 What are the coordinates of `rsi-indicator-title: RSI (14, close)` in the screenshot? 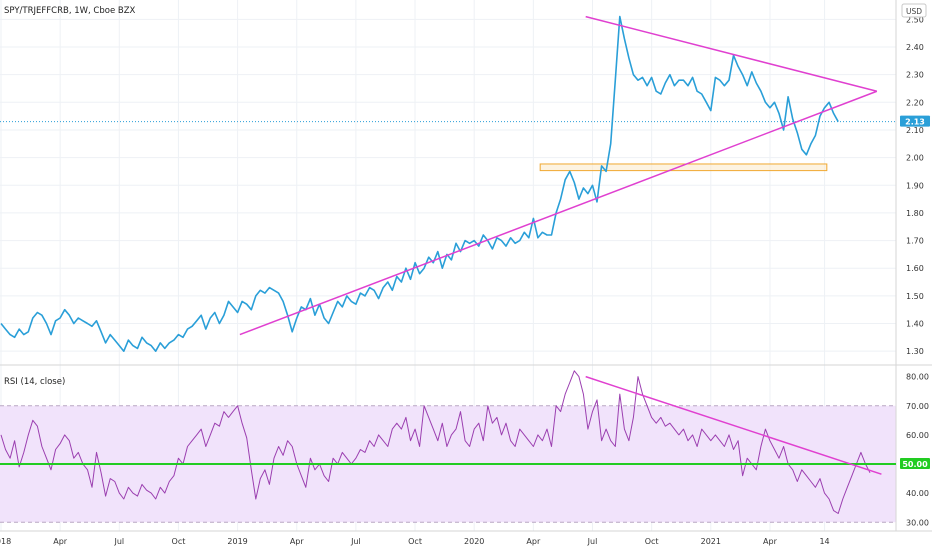 It's located at (34, 382).